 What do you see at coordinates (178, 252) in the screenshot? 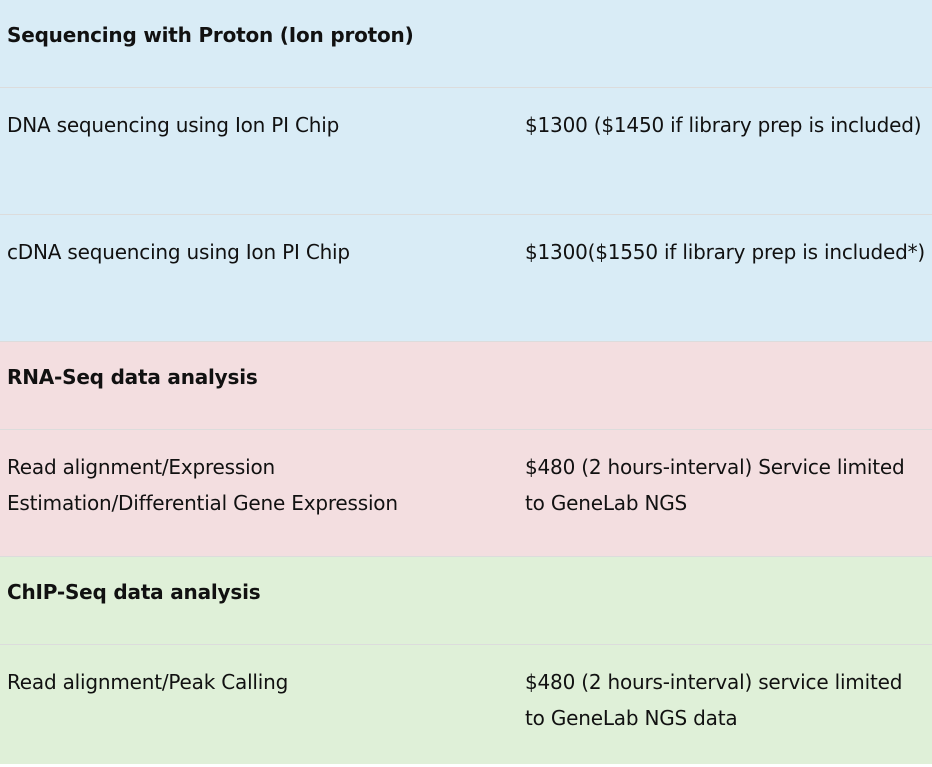
I see `service-name: cDNA sequencing using Ion PI Chip` at bounding box center [178, 252].